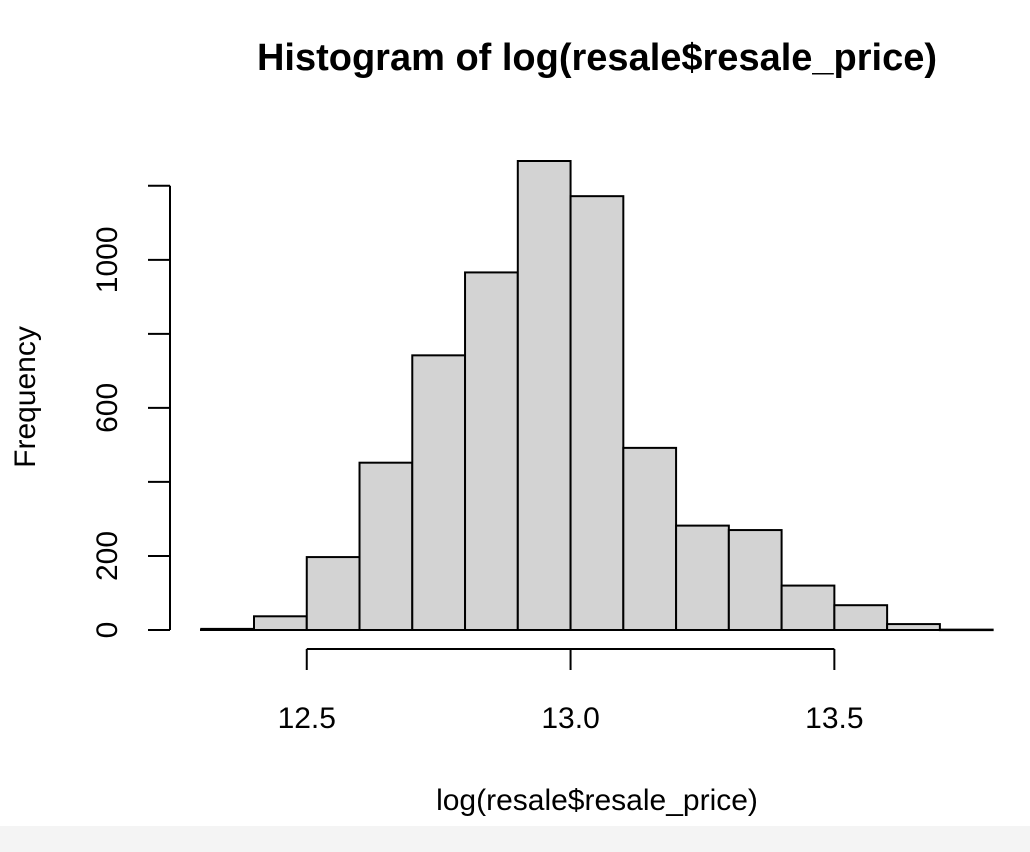 The width and height of the screenshot is (1030, 852). Describe the element at coordinates (107, 630) in the screenshot. I see `y-tick-label-0: 0` at that location.